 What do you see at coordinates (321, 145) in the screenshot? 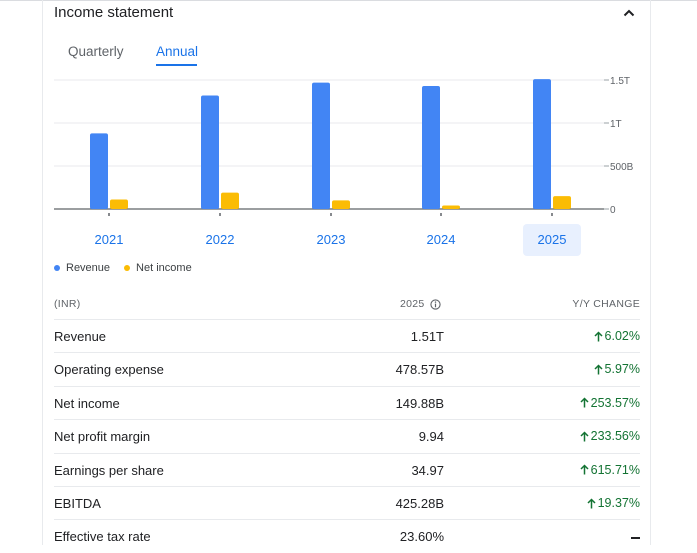
I see `revenue-bar-2023` at bounding box center [321, 145].